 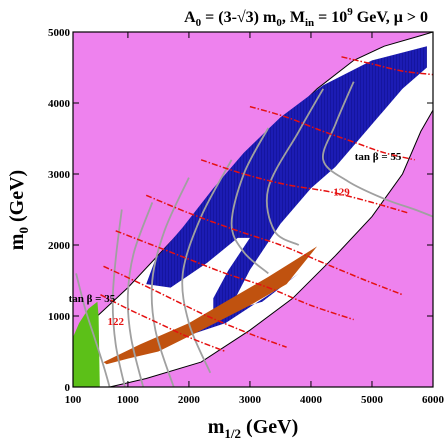 I want to click on x-tick-label: 2000, so click(x=189, y=400).